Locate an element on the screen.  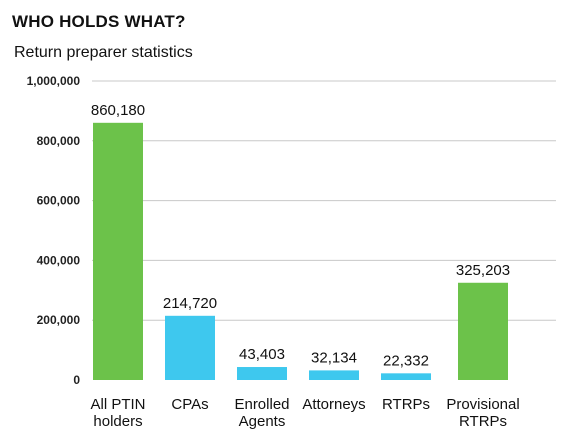
data-label: 43,403 is located at coordinates (262, 354).